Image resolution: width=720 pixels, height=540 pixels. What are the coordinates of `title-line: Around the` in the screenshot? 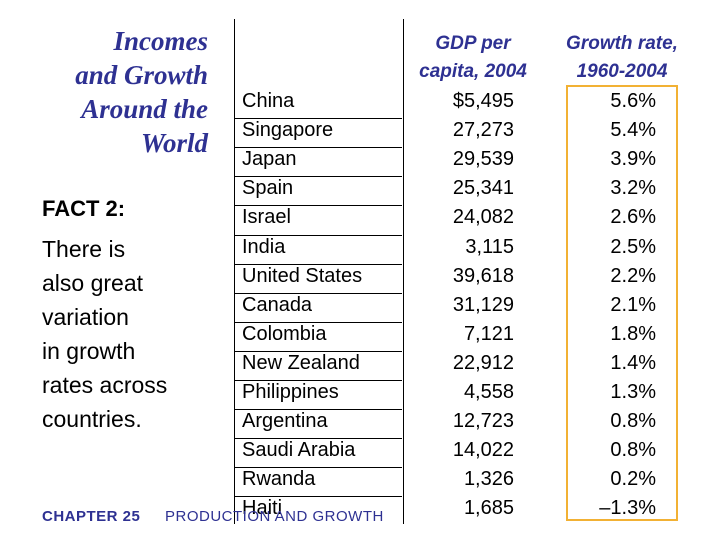 It's located at (144, 109).